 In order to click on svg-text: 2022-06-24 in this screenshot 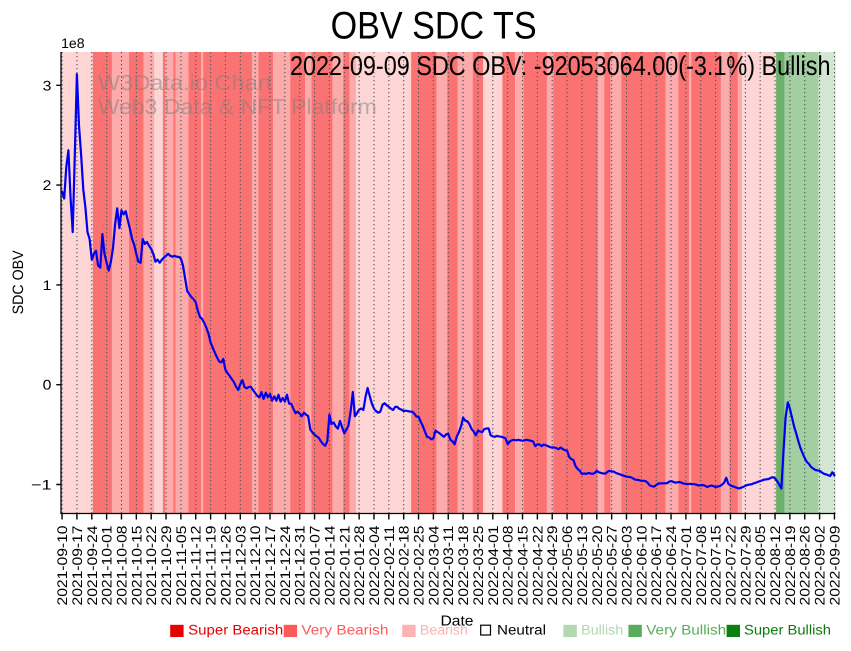, I will do `click(671, 565)`.